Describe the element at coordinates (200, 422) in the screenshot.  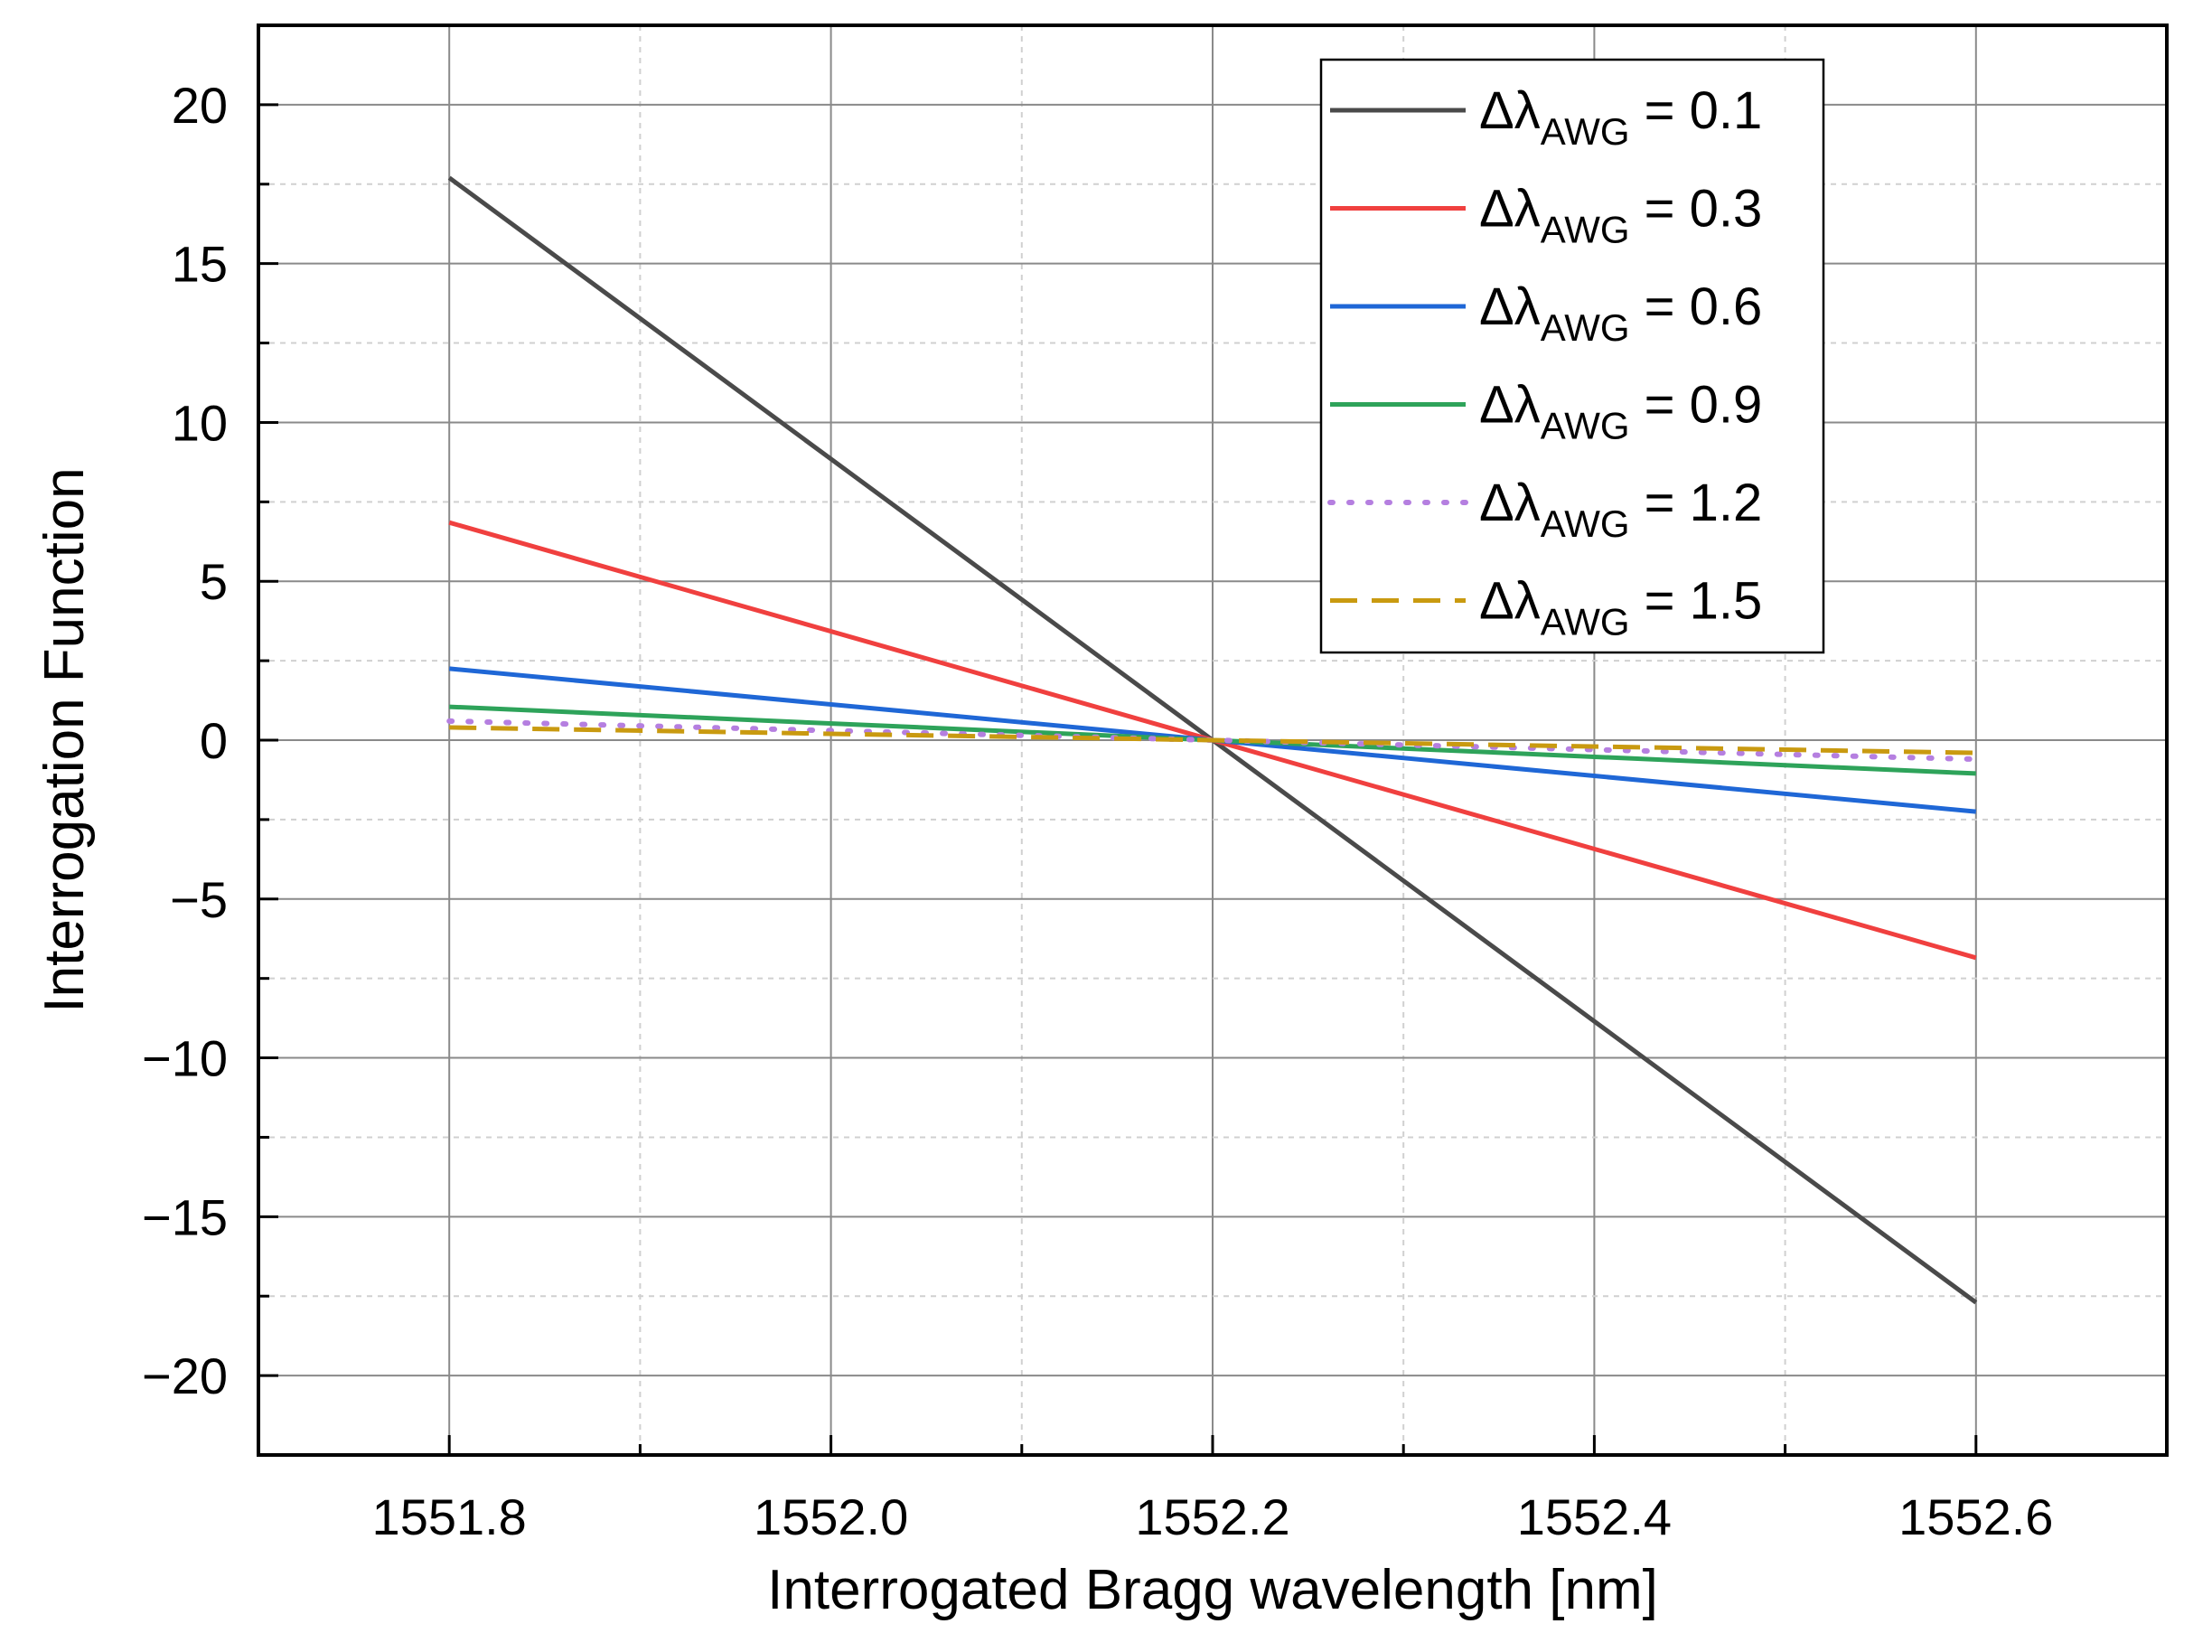
I see `y-tick-label: 10` at that location.